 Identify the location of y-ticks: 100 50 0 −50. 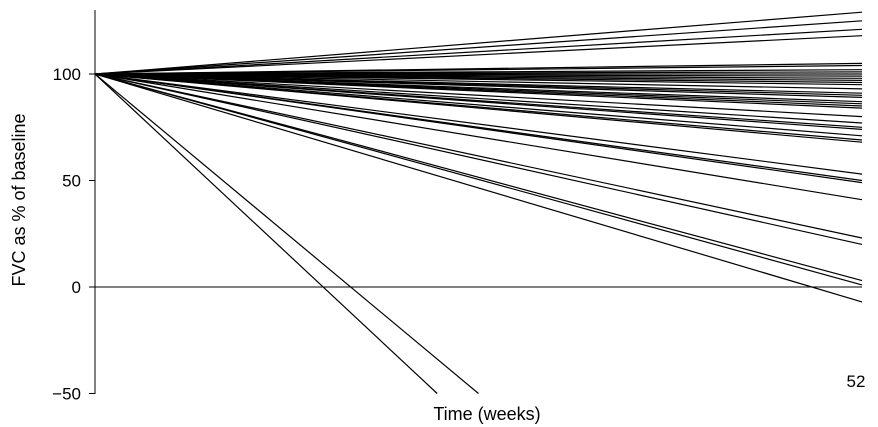
(73, 234).